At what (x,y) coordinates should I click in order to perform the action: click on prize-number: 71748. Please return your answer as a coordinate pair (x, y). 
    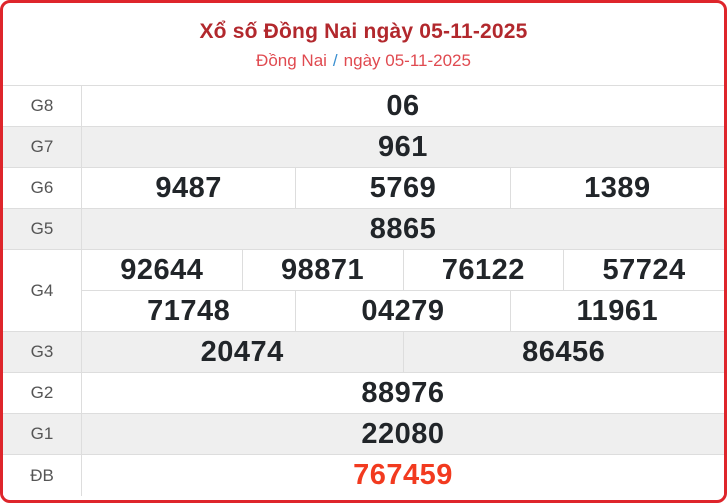
    Looking at the image, I should click on (189, 310).